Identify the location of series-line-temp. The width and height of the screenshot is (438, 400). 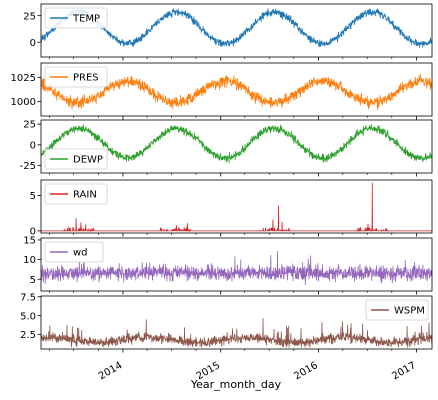
(236, 28).